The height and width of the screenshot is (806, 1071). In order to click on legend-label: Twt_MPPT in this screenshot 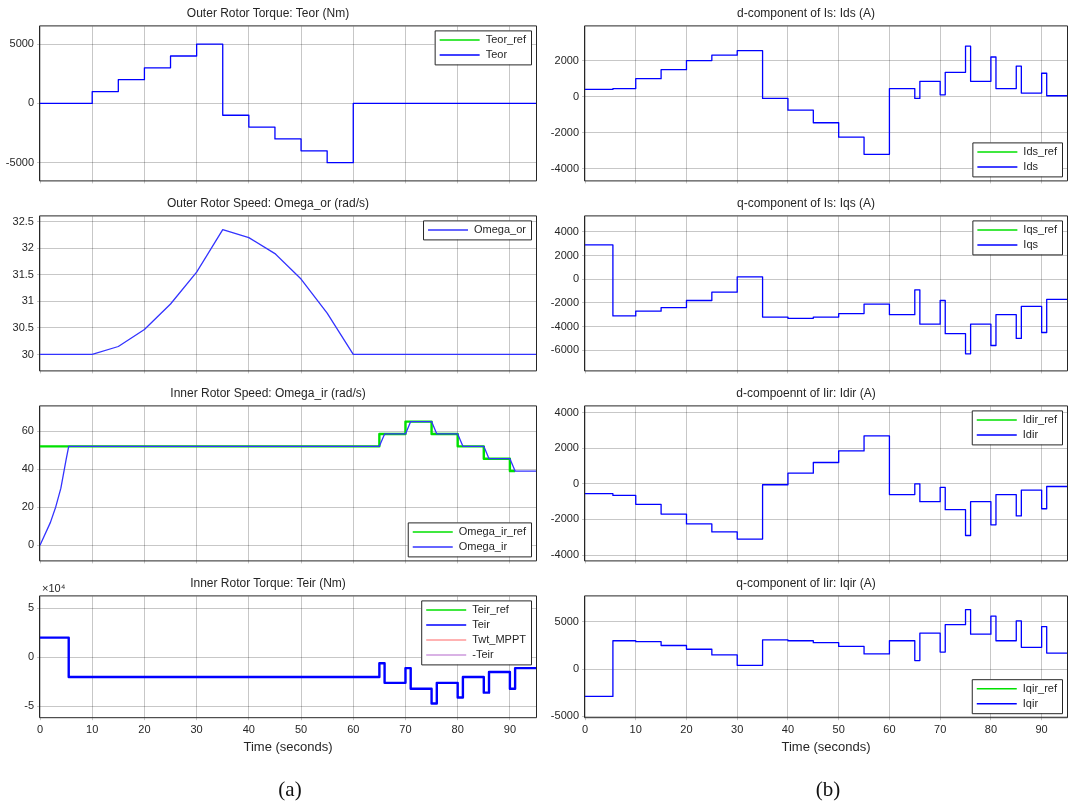, I will do `click(499, 638)`.